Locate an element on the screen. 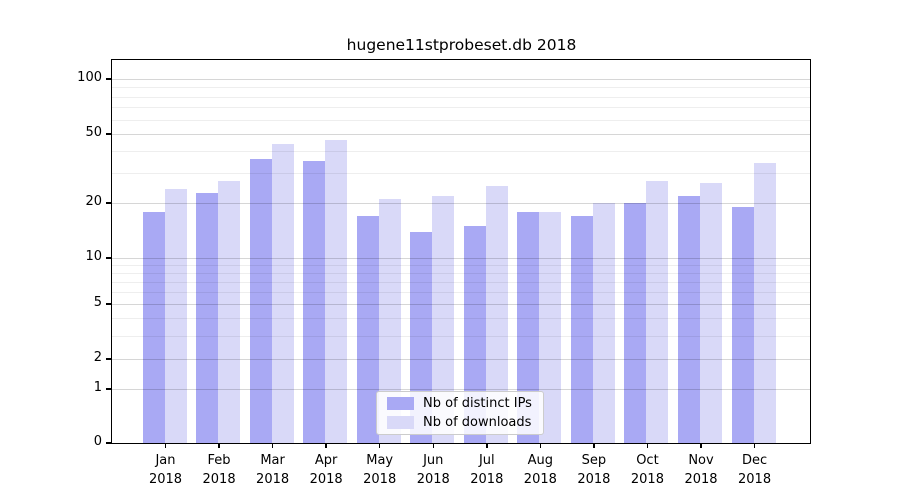 The height and width of the screenshot is (500, 900). bar-downloads-mar is located at coordinates (282, 293).